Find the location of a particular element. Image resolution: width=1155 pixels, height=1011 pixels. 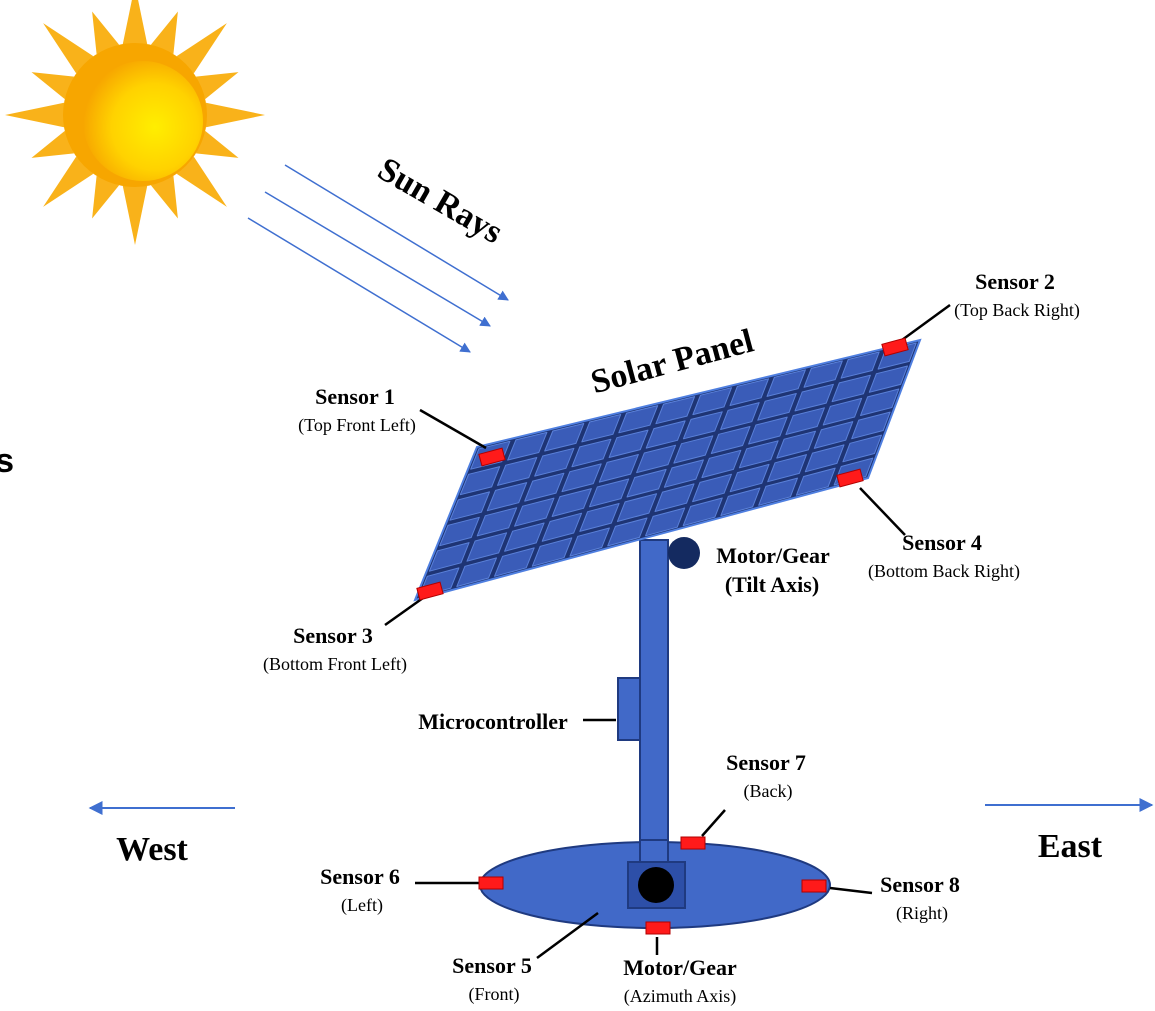

sensor-location: (Left) is located at coordinates (362, 905).